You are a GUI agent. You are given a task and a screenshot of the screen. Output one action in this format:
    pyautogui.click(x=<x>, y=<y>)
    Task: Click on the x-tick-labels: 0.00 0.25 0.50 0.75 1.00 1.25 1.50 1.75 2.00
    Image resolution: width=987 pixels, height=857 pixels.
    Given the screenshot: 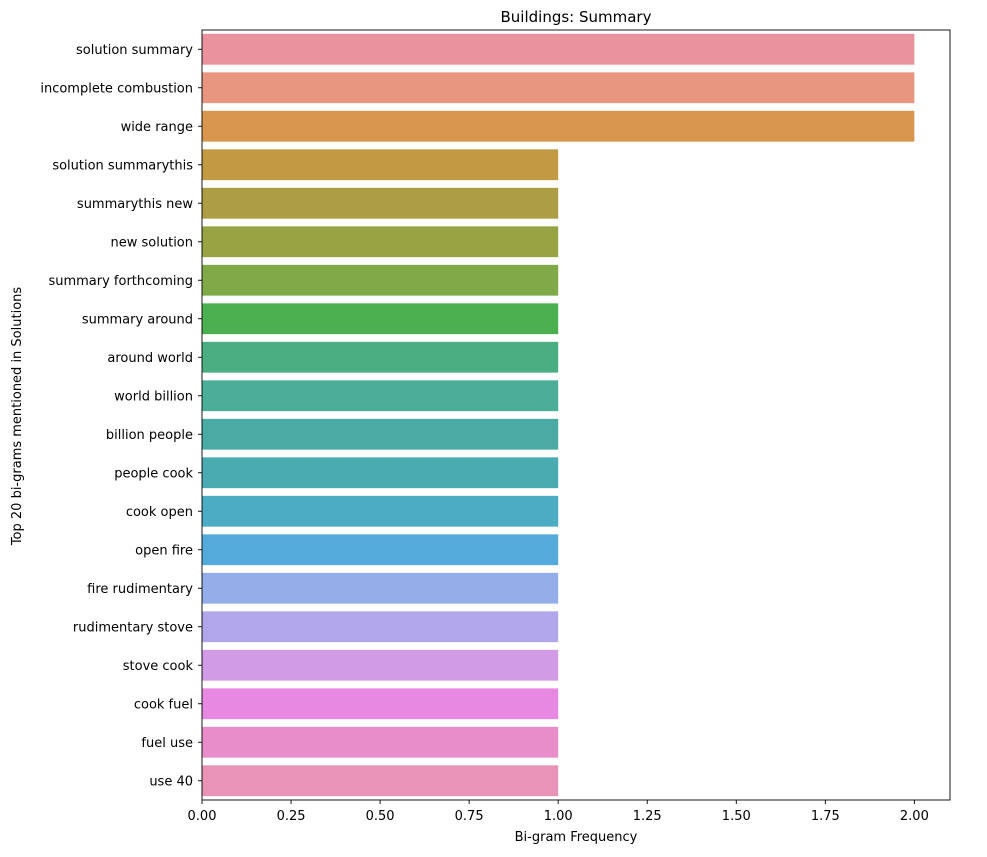 What is the action you would take?
    pyautogui.click(x=558, y=812)
    